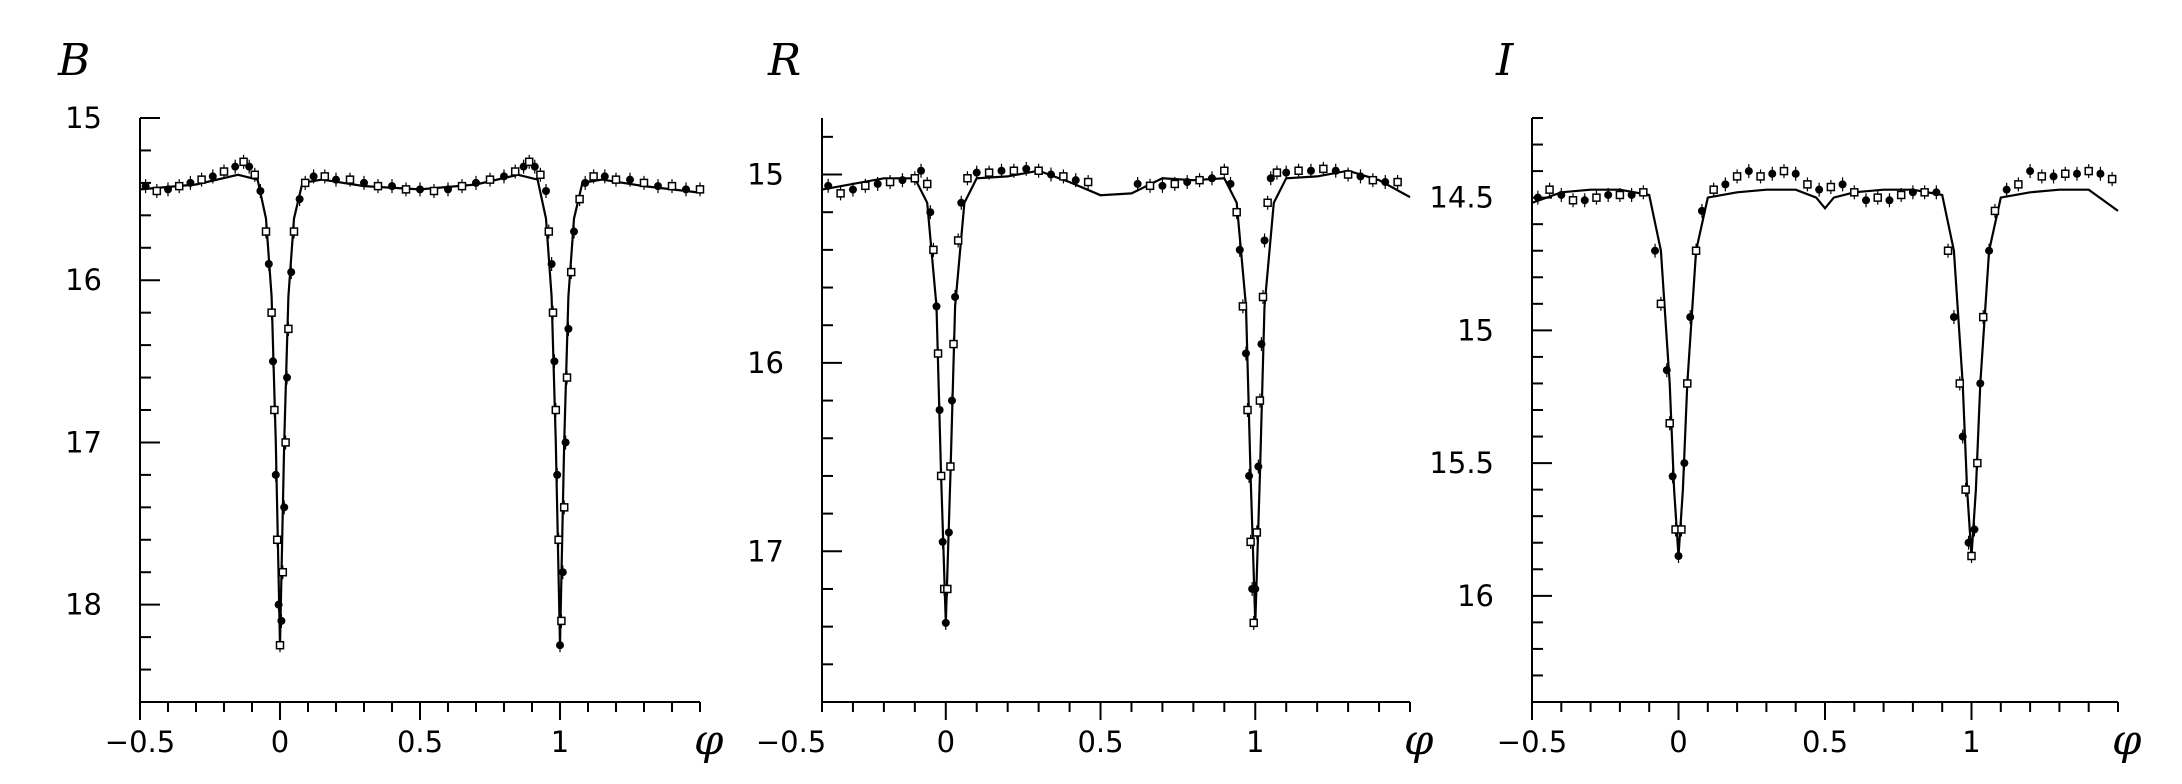 This screenshot has width=2182, height=784. I want to click on panel-i-y-tick-label: 14.5, so click(1461, 198).